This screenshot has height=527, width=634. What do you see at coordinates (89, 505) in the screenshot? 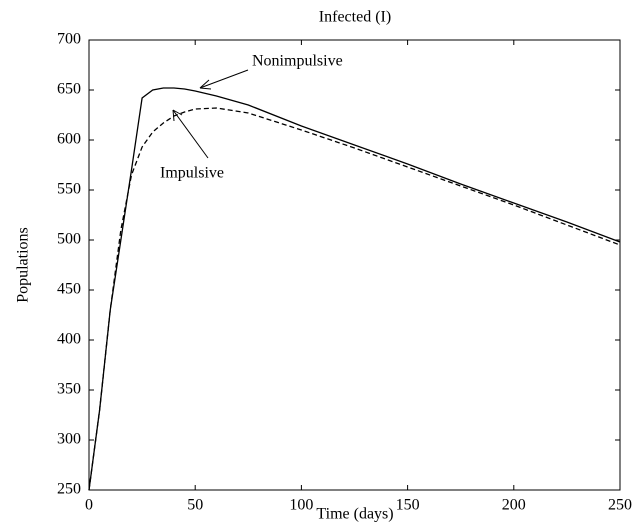
I see `x-tick-label: 0` at bounding box center [89, 505].